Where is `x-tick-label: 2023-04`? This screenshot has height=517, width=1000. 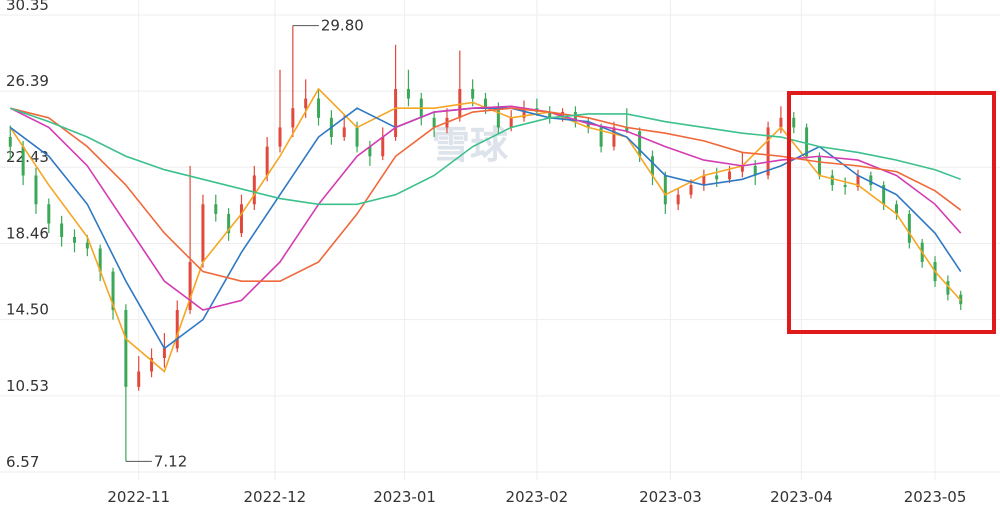 x-tick-label: 2023-04 is located at coordinates (801, 497).